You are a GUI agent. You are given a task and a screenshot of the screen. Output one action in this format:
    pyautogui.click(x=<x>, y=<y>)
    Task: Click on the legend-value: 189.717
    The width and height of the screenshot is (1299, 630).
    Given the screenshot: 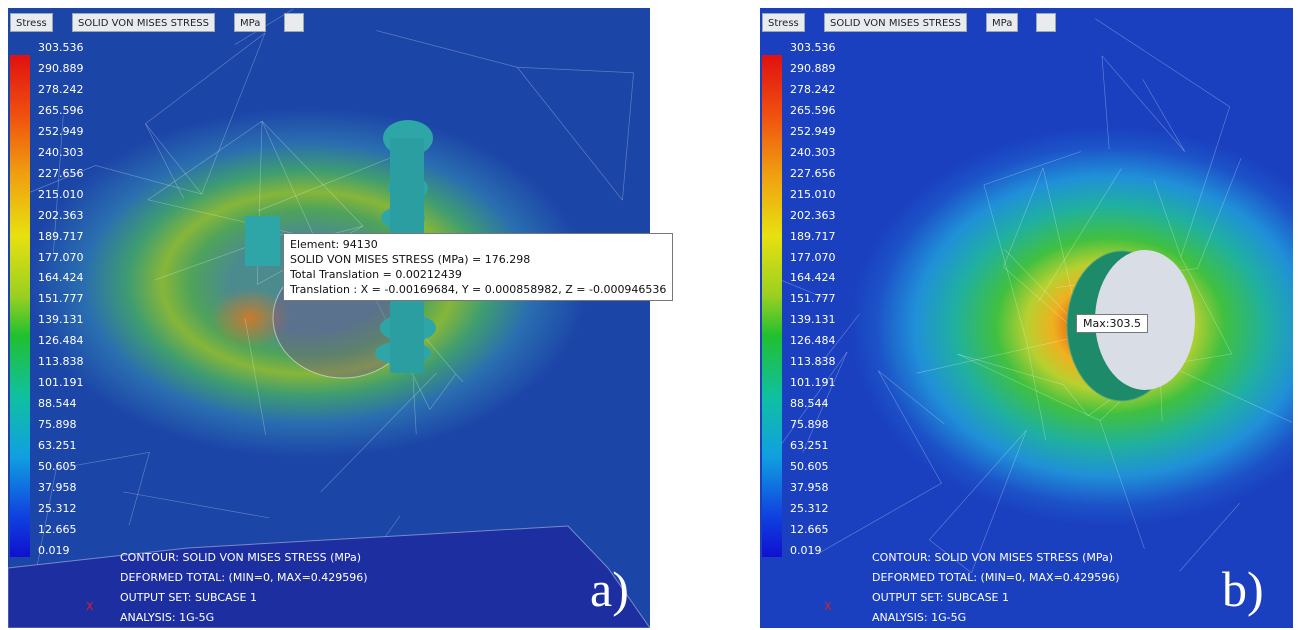 What is the action you would take?
    pyautogui.click(x=813, y=236)
    